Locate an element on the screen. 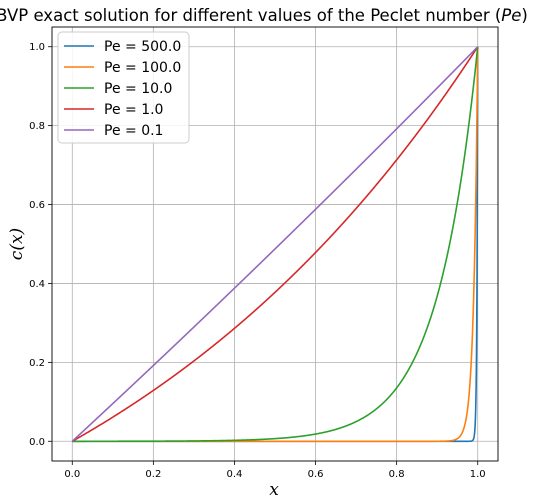  y-tick-label: 0.4 is located at coordinates (37, 284).